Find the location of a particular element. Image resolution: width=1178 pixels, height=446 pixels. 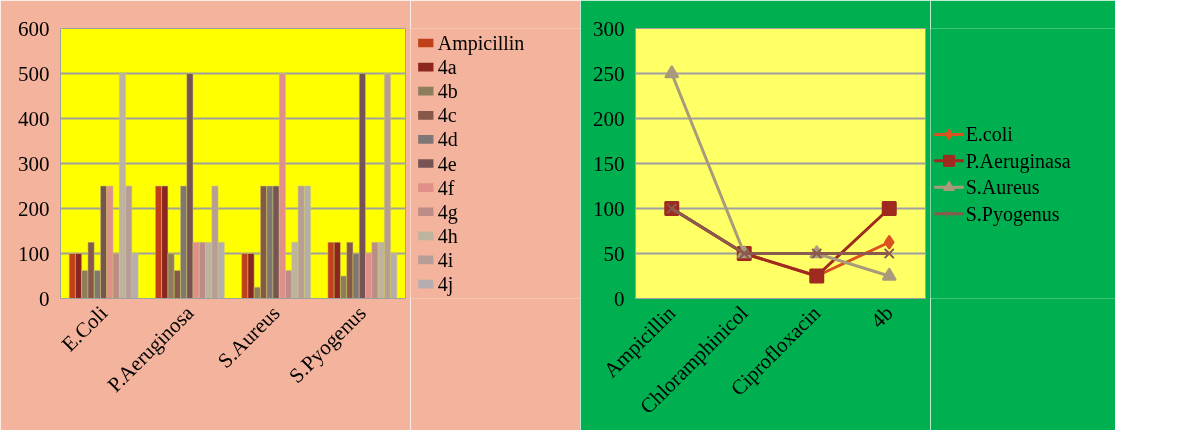

legend-label: 4d is located at coordinates (447, 139).